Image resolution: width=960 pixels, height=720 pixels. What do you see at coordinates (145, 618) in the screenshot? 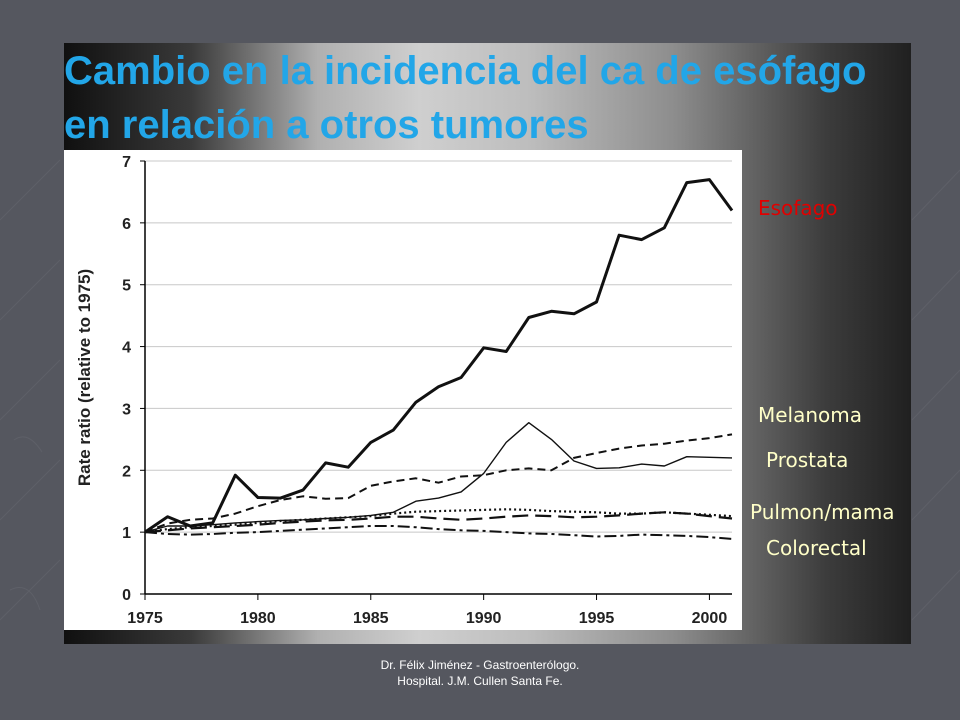
I see `x-tick-label-1975: 1975` at bounding box center [145, 618].